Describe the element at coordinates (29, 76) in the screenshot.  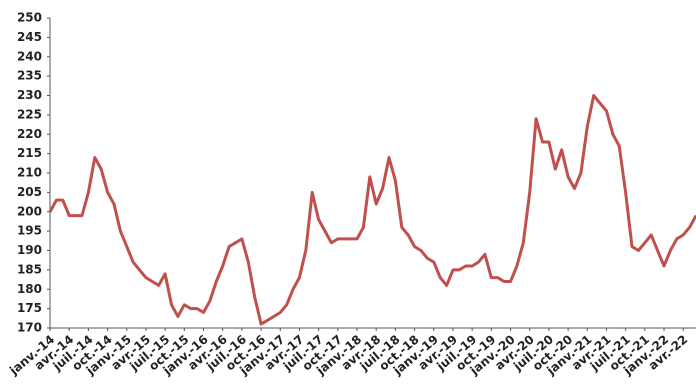
I see `y-tick-label: 235` at that location.